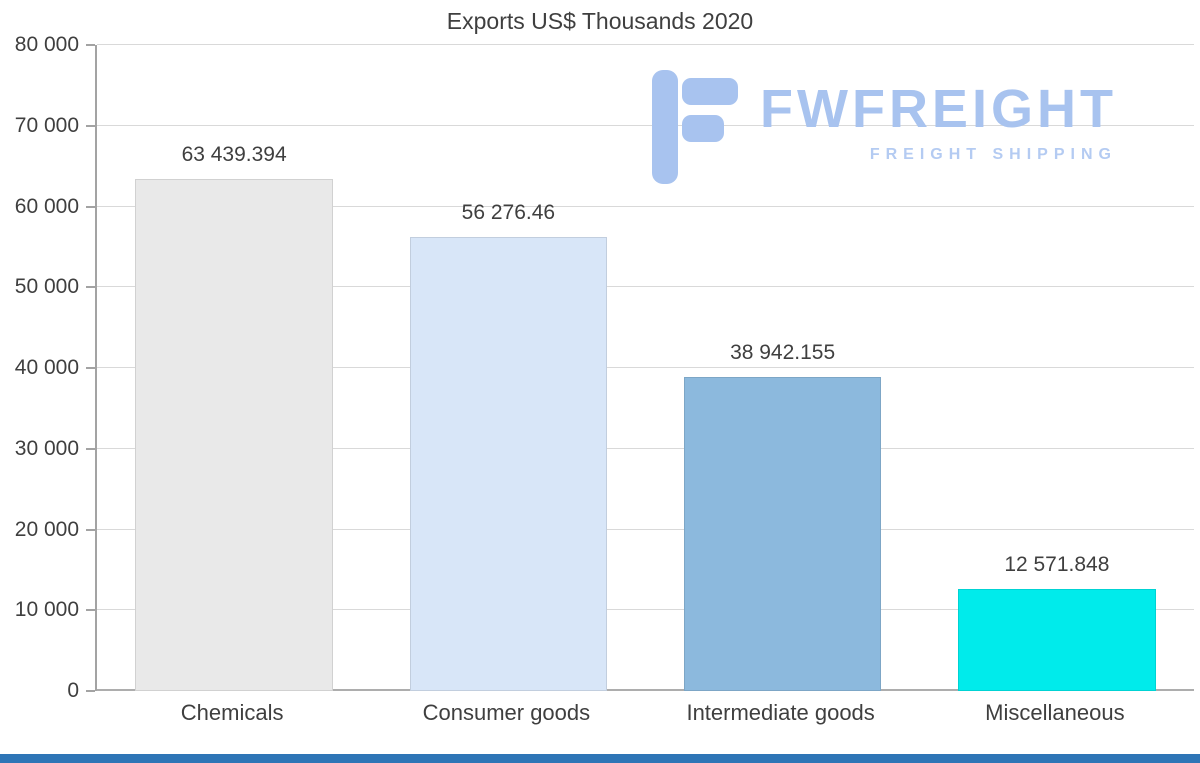 The image size is (1200, 763). Describe the element at coordinates (993, 154) in the screenshot. I see `logo-tagline: FREIGHT SHIPPING` at that location.